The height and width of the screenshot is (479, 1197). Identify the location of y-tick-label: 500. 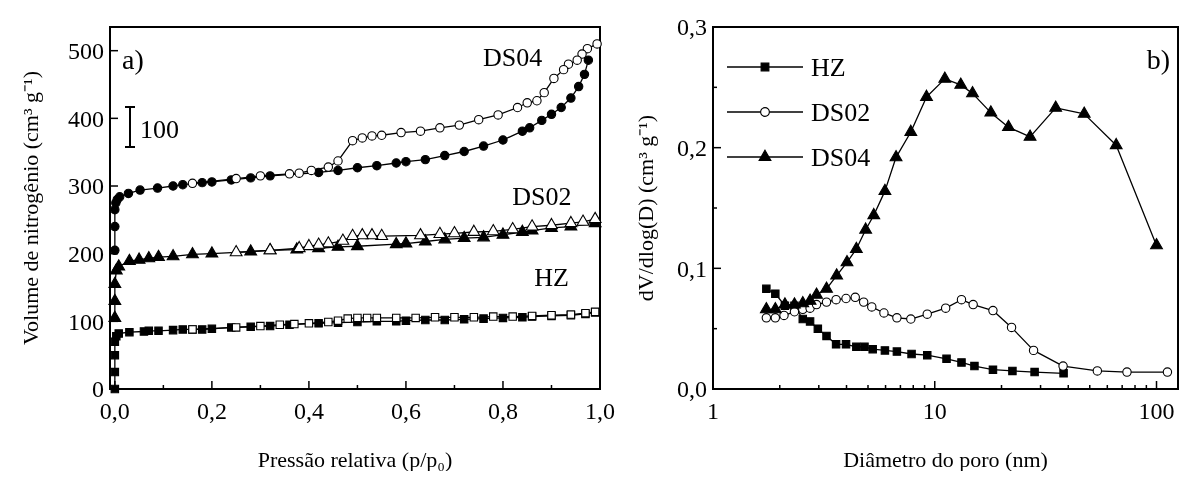
(86, 51).